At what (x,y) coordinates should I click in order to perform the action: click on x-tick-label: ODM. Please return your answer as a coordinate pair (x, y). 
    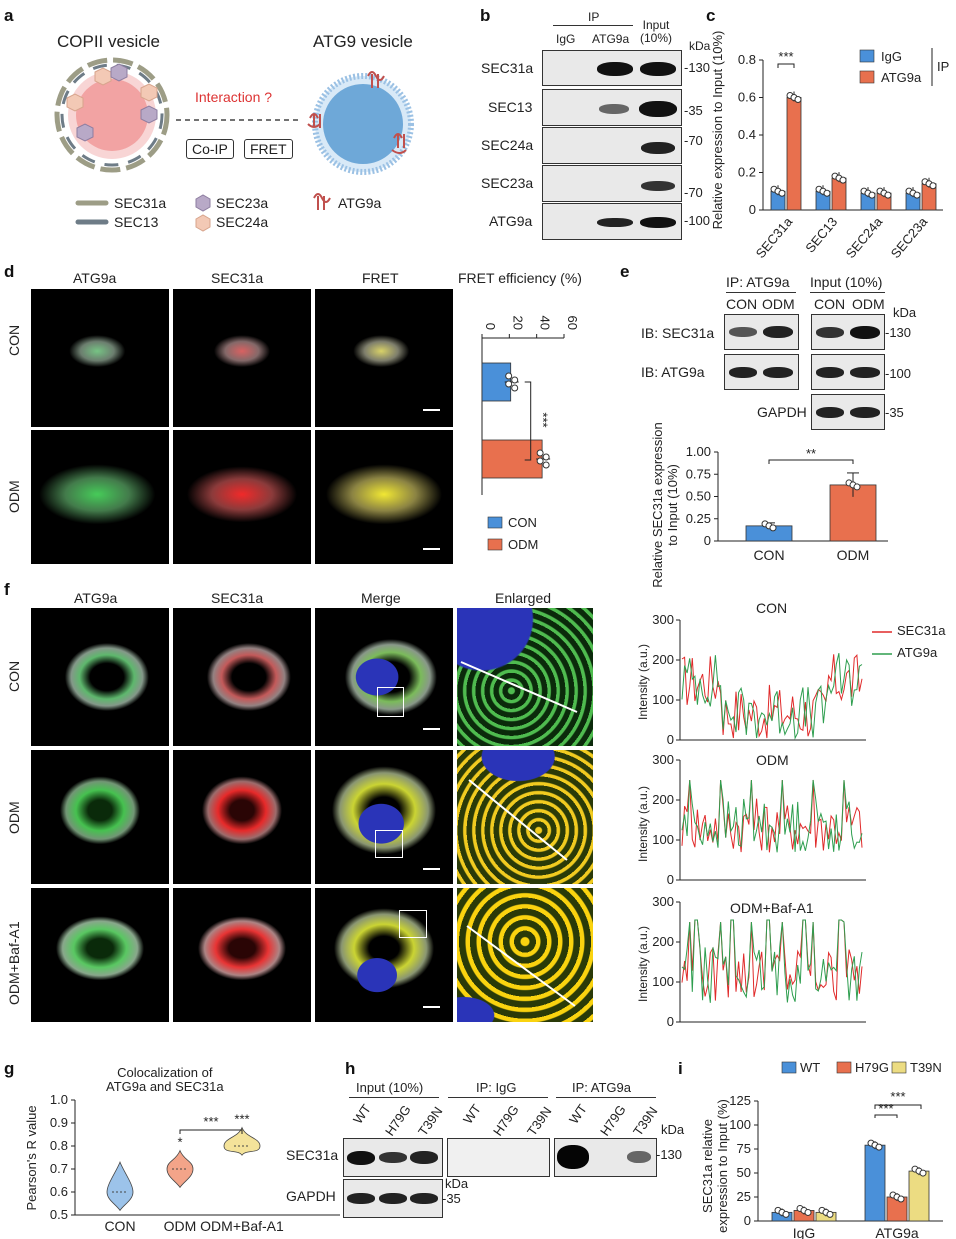
    Looking at the image, I should click on (180, 1226).